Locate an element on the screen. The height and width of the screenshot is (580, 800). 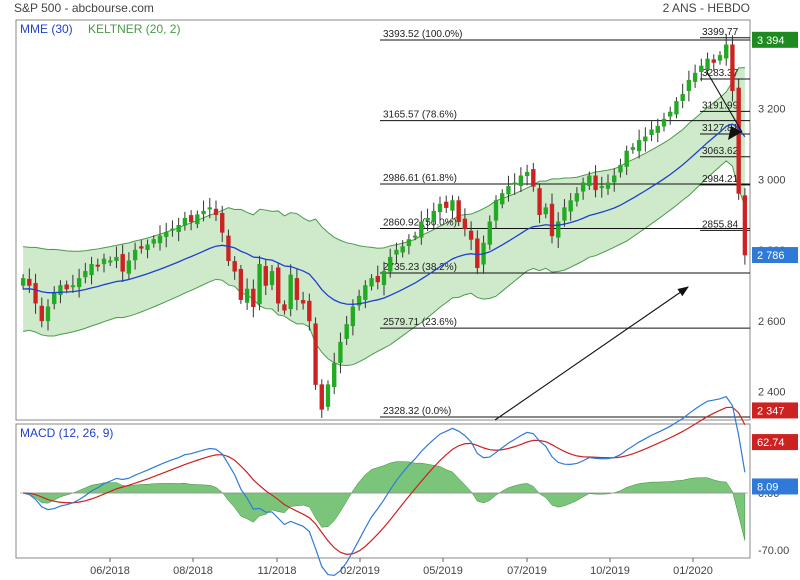
level-label: 2984.21 is located at coordinates (720, 179).